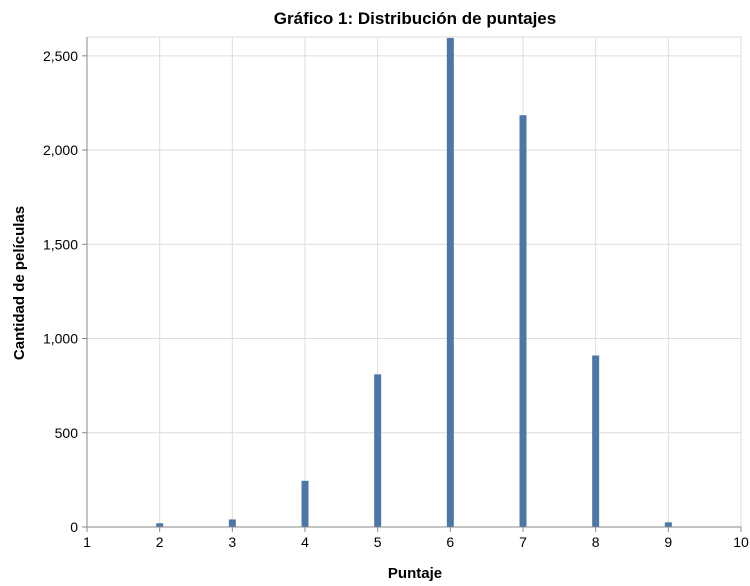 The width and height of the screenshot is (750, 586). What do you see at coordinates (60, 244) in the screenshot?
I see `y-tick-label: 1,500` at bounding box center [60, 244].